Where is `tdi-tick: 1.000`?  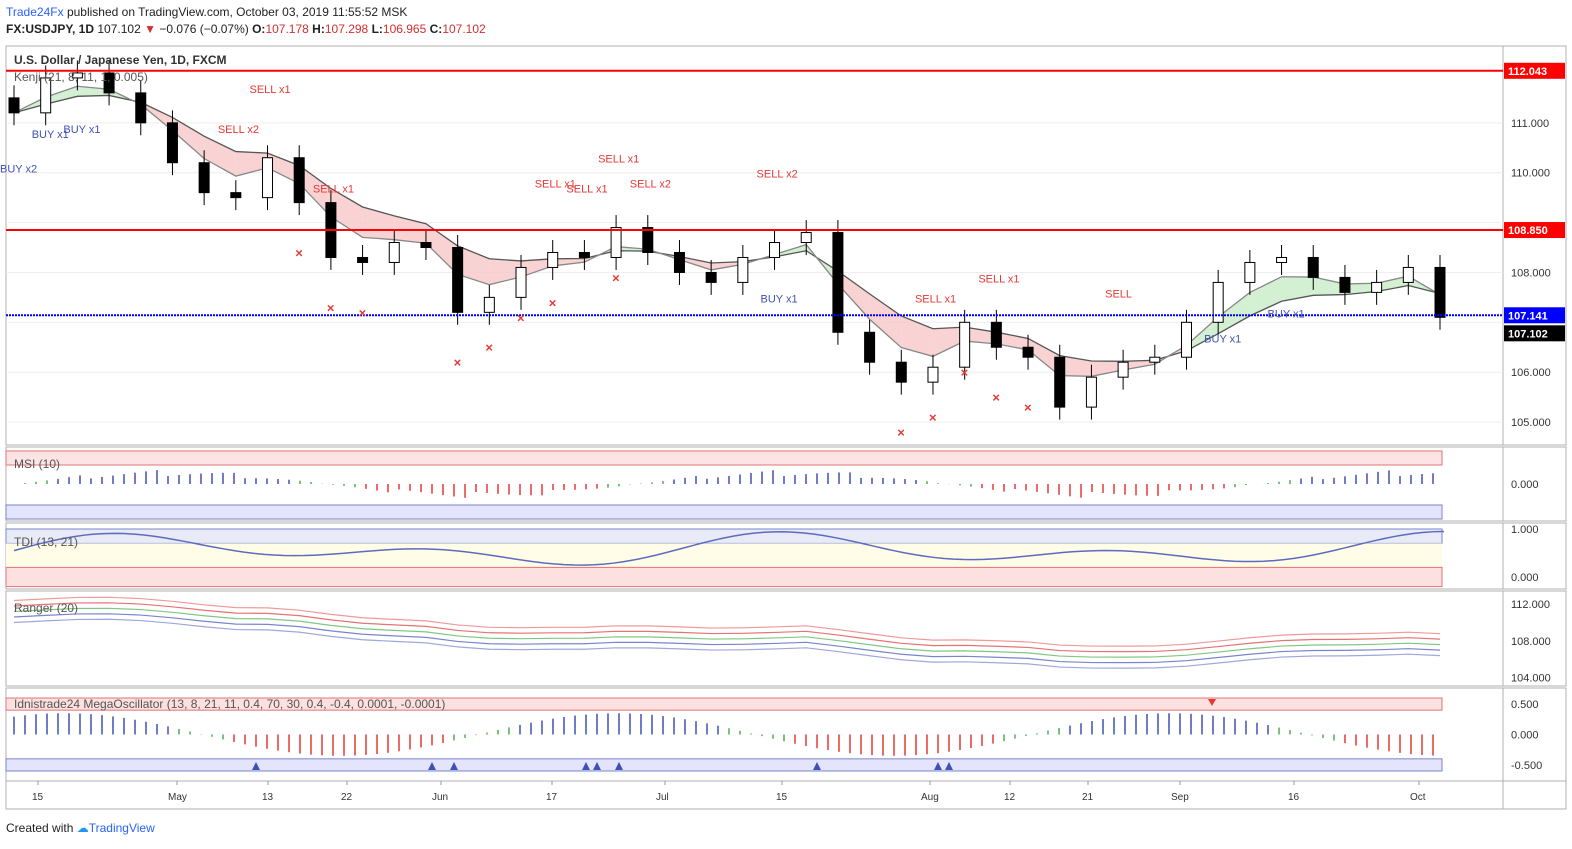 tdi-tick: 1.000 is located at coordinates (1525, 530).